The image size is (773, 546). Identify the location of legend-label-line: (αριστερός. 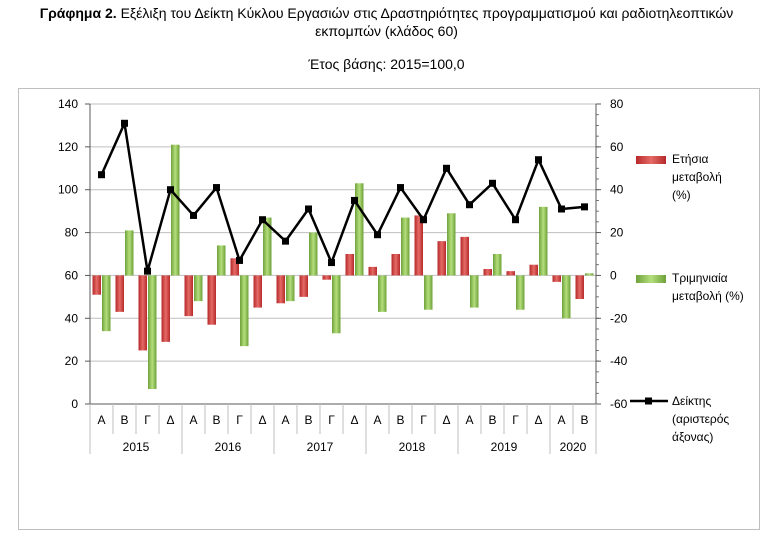
(700, 419).